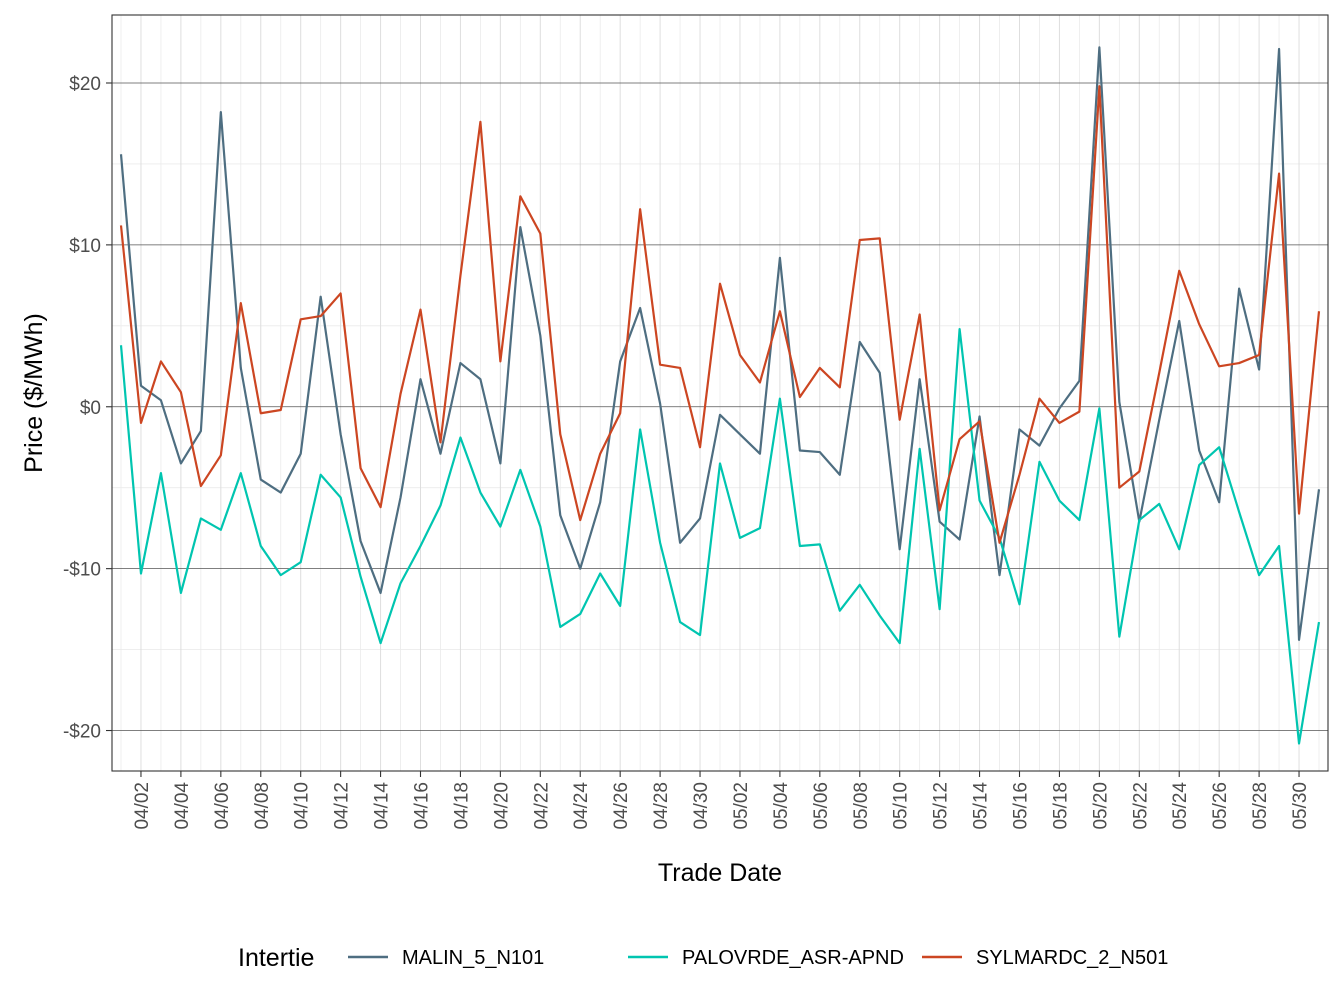  What do you see at coordinates (85, 246) in the screenshot?
I see `y-tick-label: $10` at bounding box center [85, 246].